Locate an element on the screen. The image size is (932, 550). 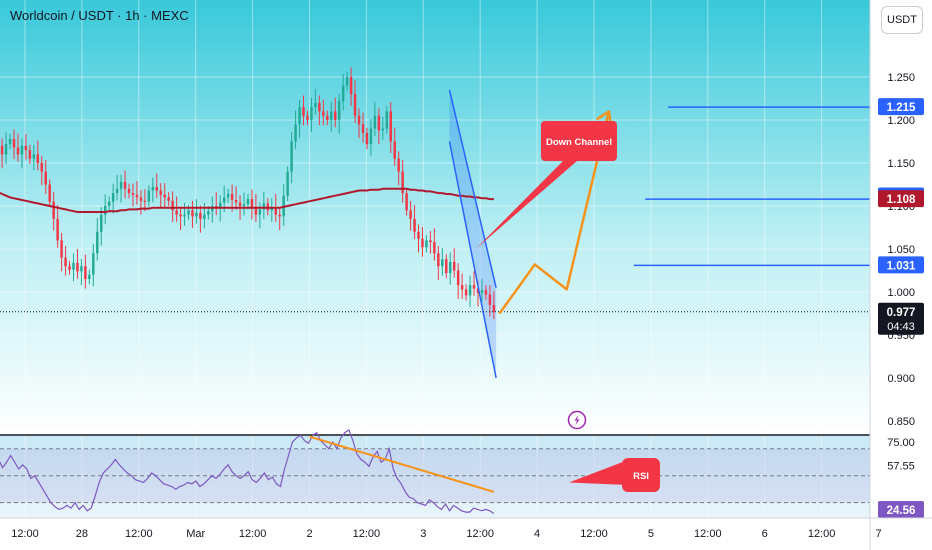
down-channel-pointer is located at coordinates (526, 205).